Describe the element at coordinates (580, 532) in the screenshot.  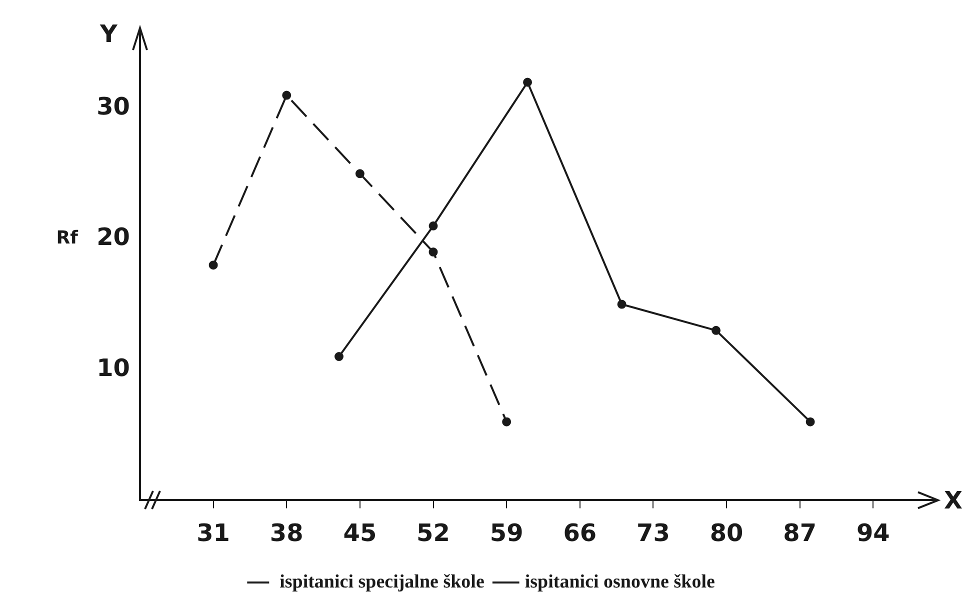
I see `x-tick-label: 66` at that location.